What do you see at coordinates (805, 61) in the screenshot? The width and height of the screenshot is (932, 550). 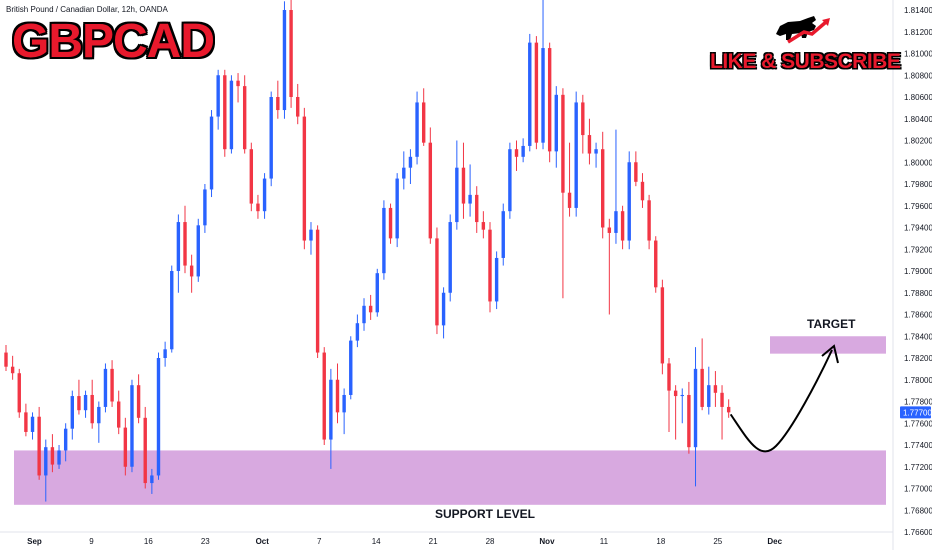 I see `like-subscribe-banner: LIKE & SUBSCRIBE` at bounding box center [805, 61].